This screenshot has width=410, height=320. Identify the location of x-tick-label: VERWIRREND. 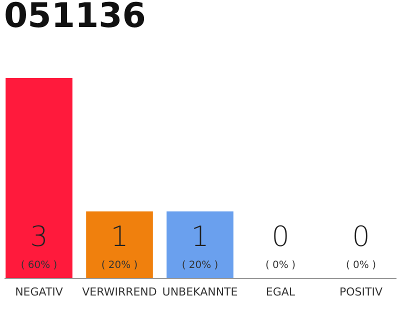
(119, 292).